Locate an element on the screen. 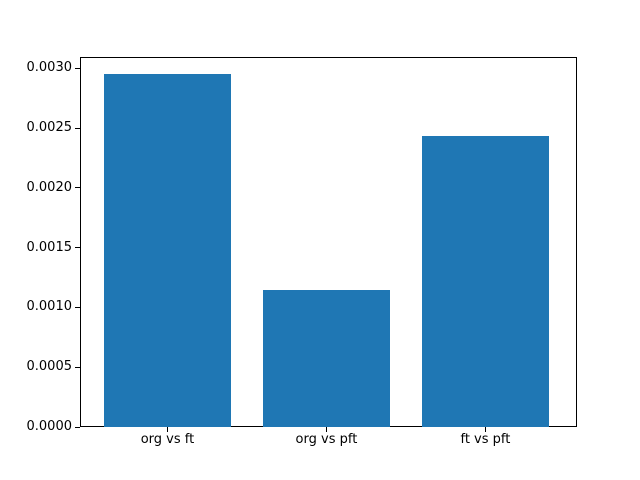  y-tick-label: 0.0005 is located at coordinates (49, 367).